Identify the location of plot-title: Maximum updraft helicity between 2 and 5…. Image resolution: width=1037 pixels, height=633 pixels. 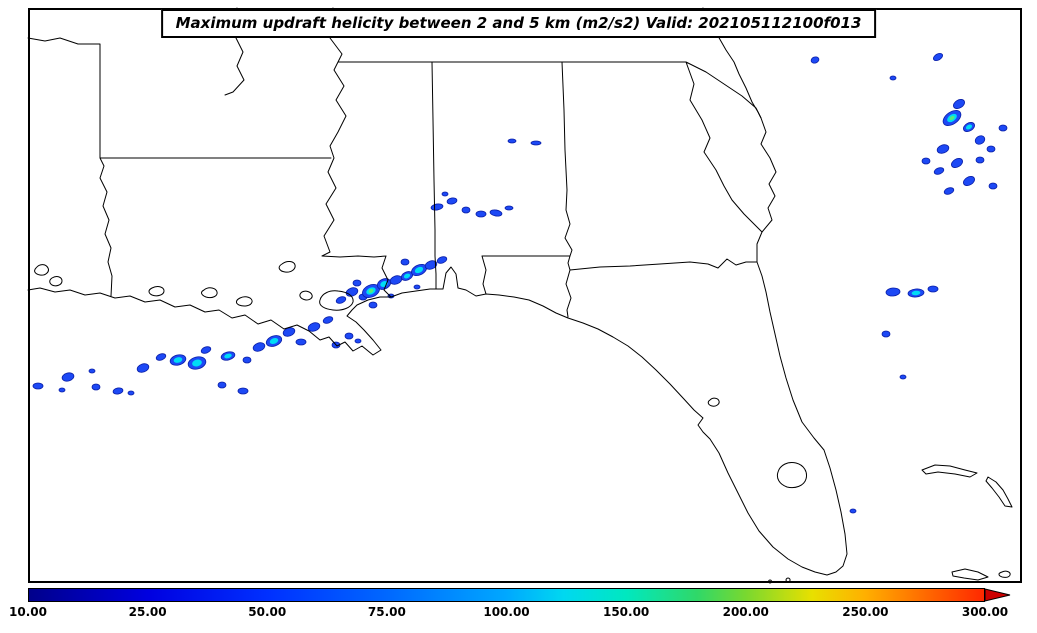
(518, 23).